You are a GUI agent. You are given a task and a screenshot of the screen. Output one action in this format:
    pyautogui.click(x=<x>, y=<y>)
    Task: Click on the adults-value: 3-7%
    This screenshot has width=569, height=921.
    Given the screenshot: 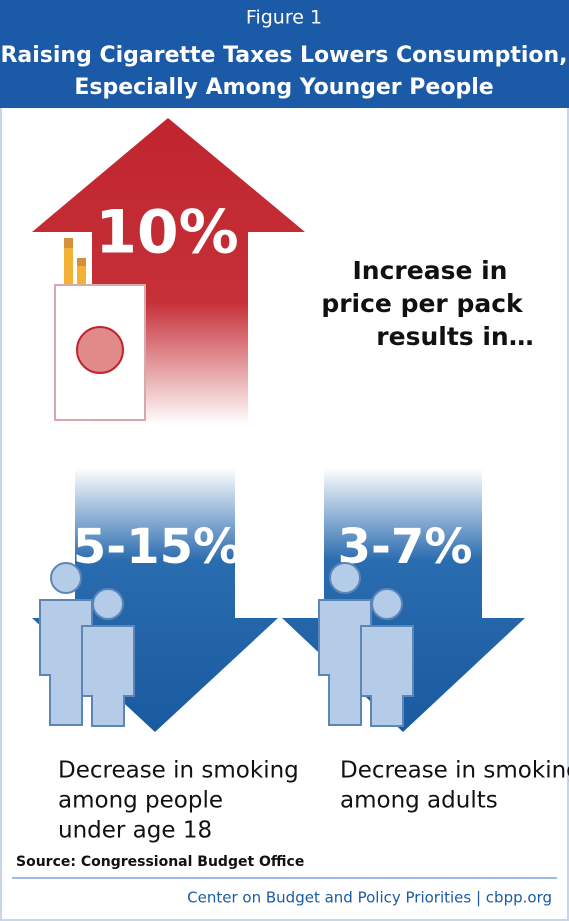 What is the action you would take?
    pyautogui.click(x=405, y=547)
    